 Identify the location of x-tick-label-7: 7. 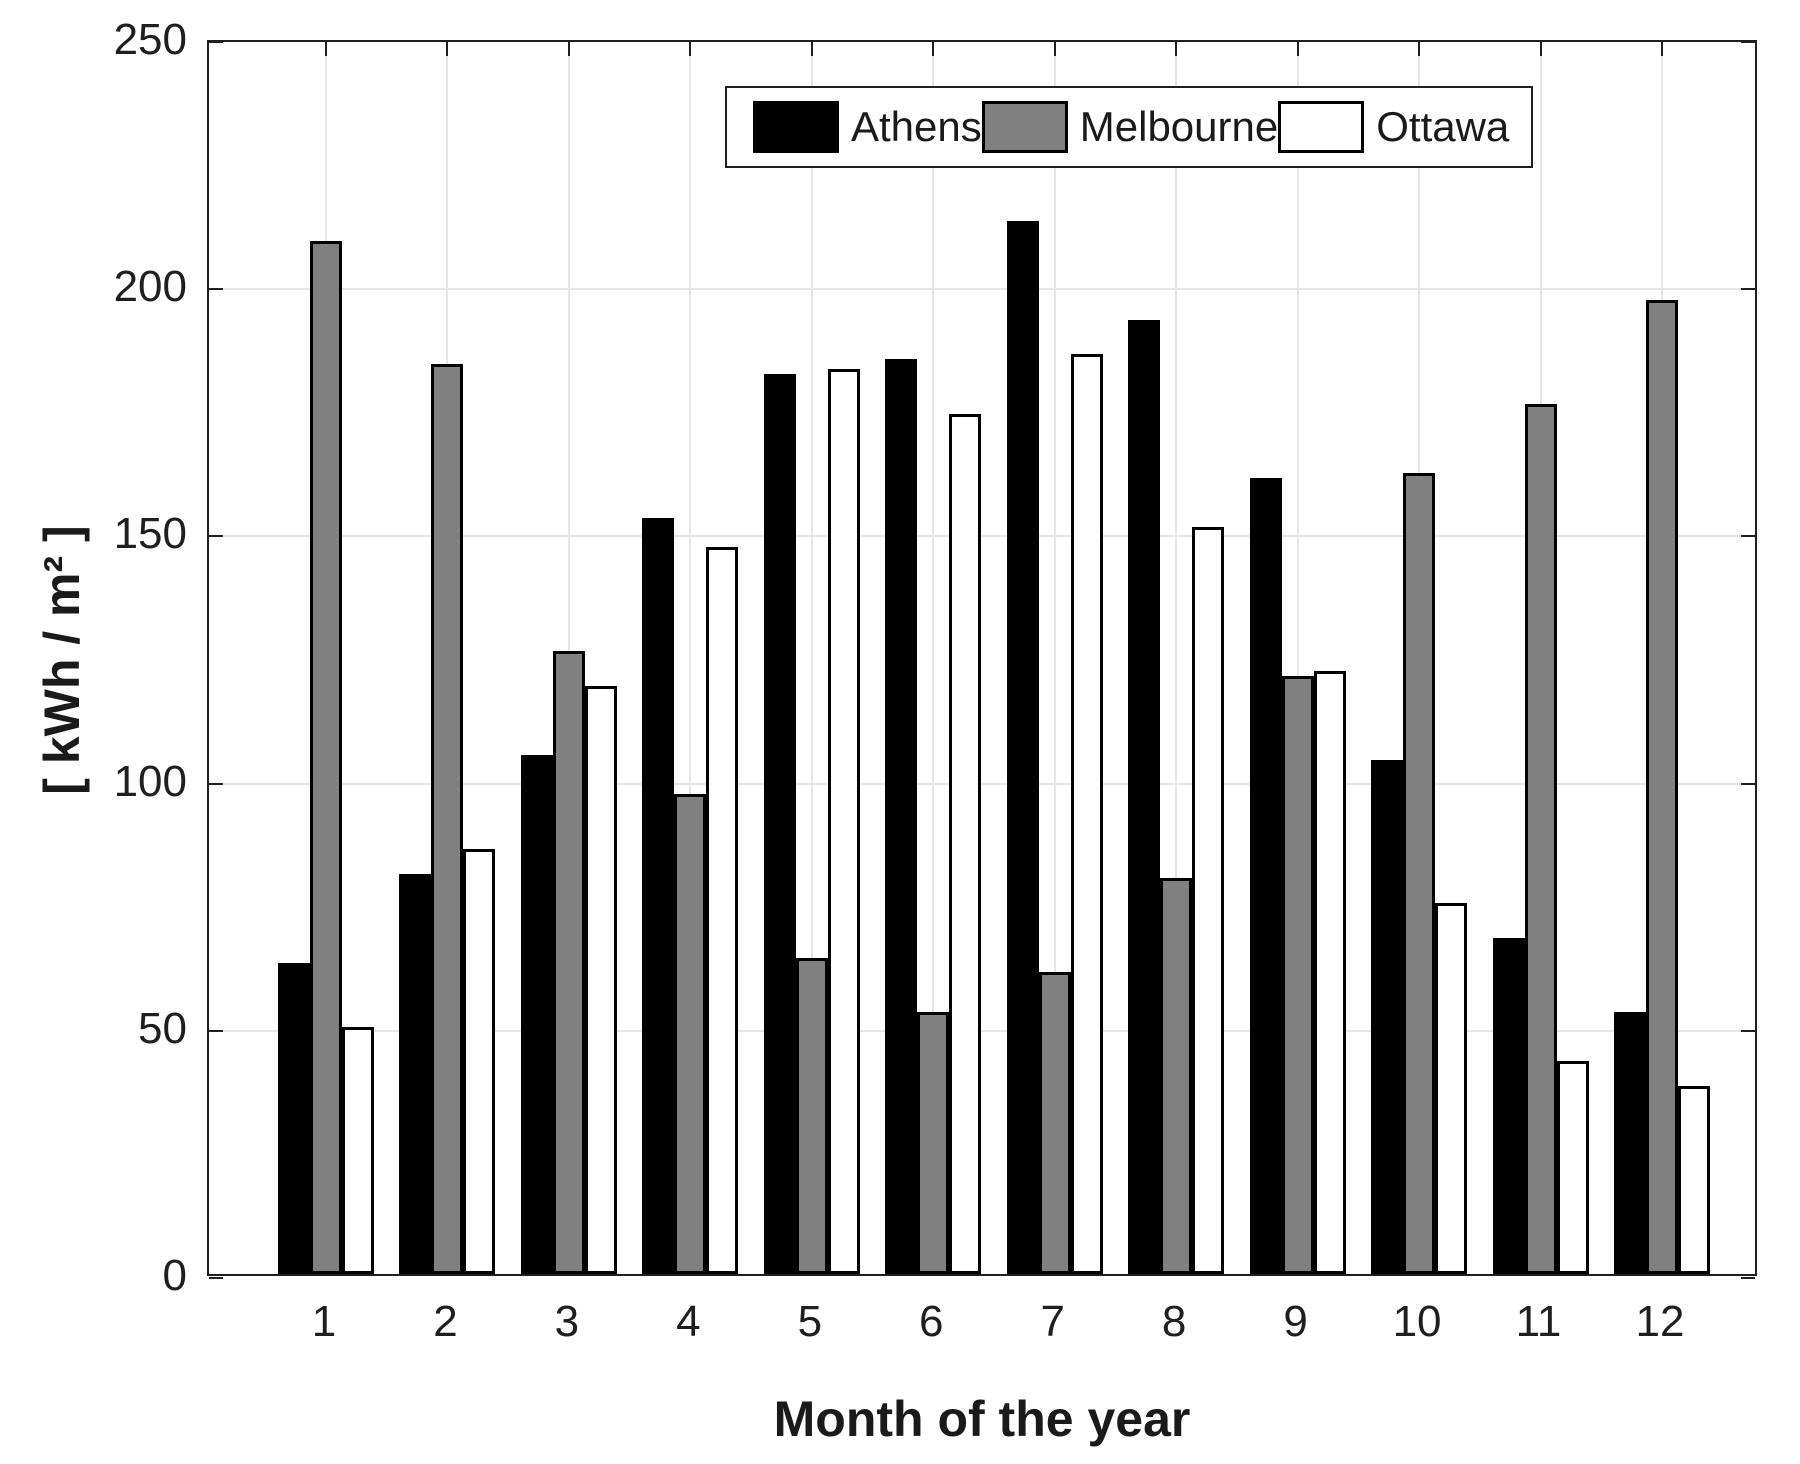
(1052, 1321).